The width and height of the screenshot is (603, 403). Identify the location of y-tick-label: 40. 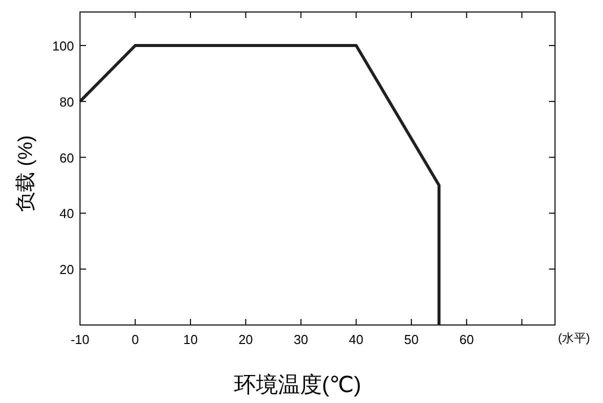
(67, 214).